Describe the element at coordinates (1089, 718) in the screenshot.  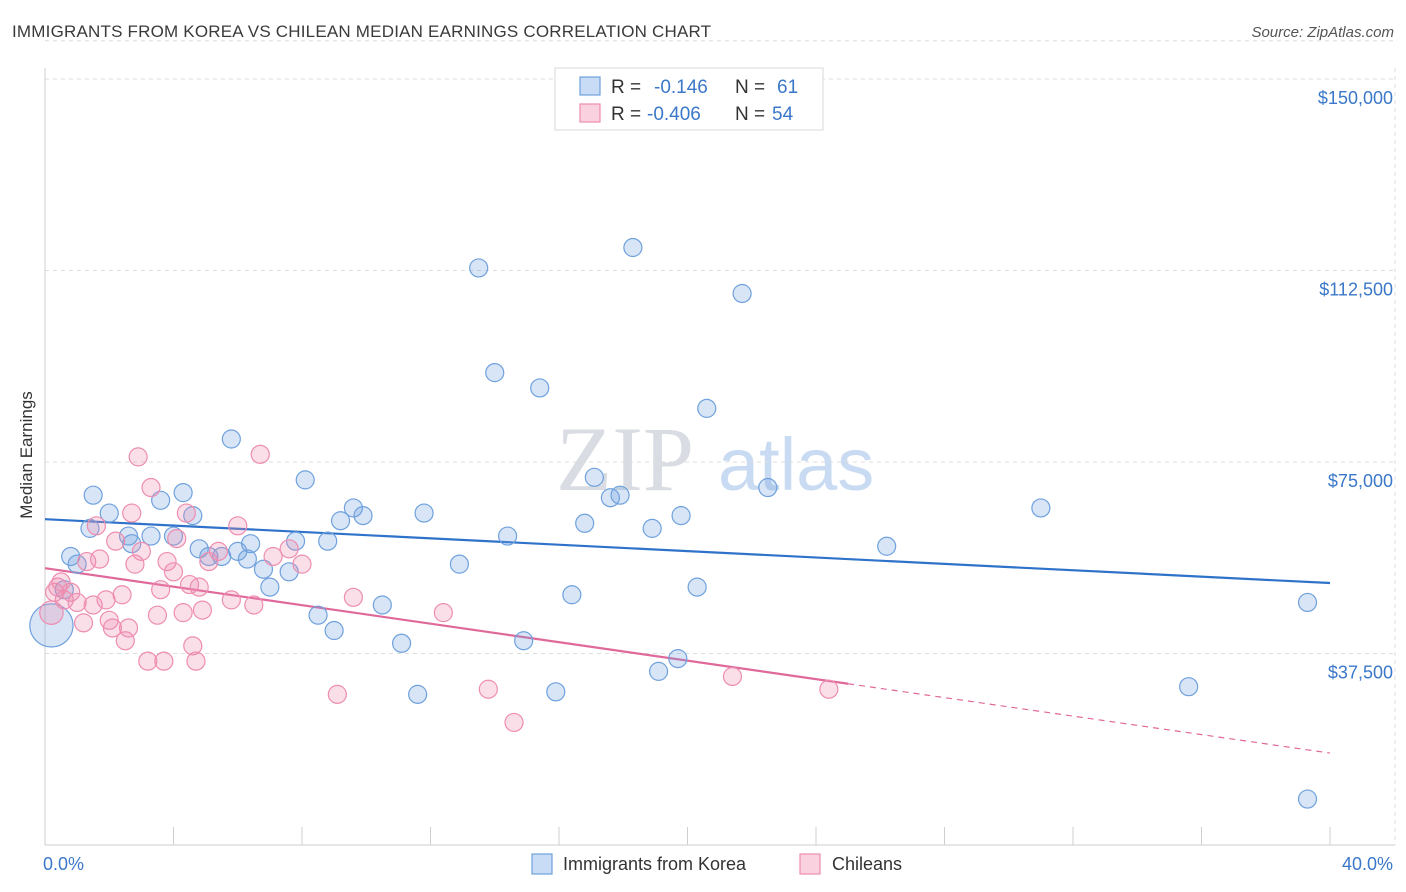
I see `trend-line-chileans-extrapolated` at that location.